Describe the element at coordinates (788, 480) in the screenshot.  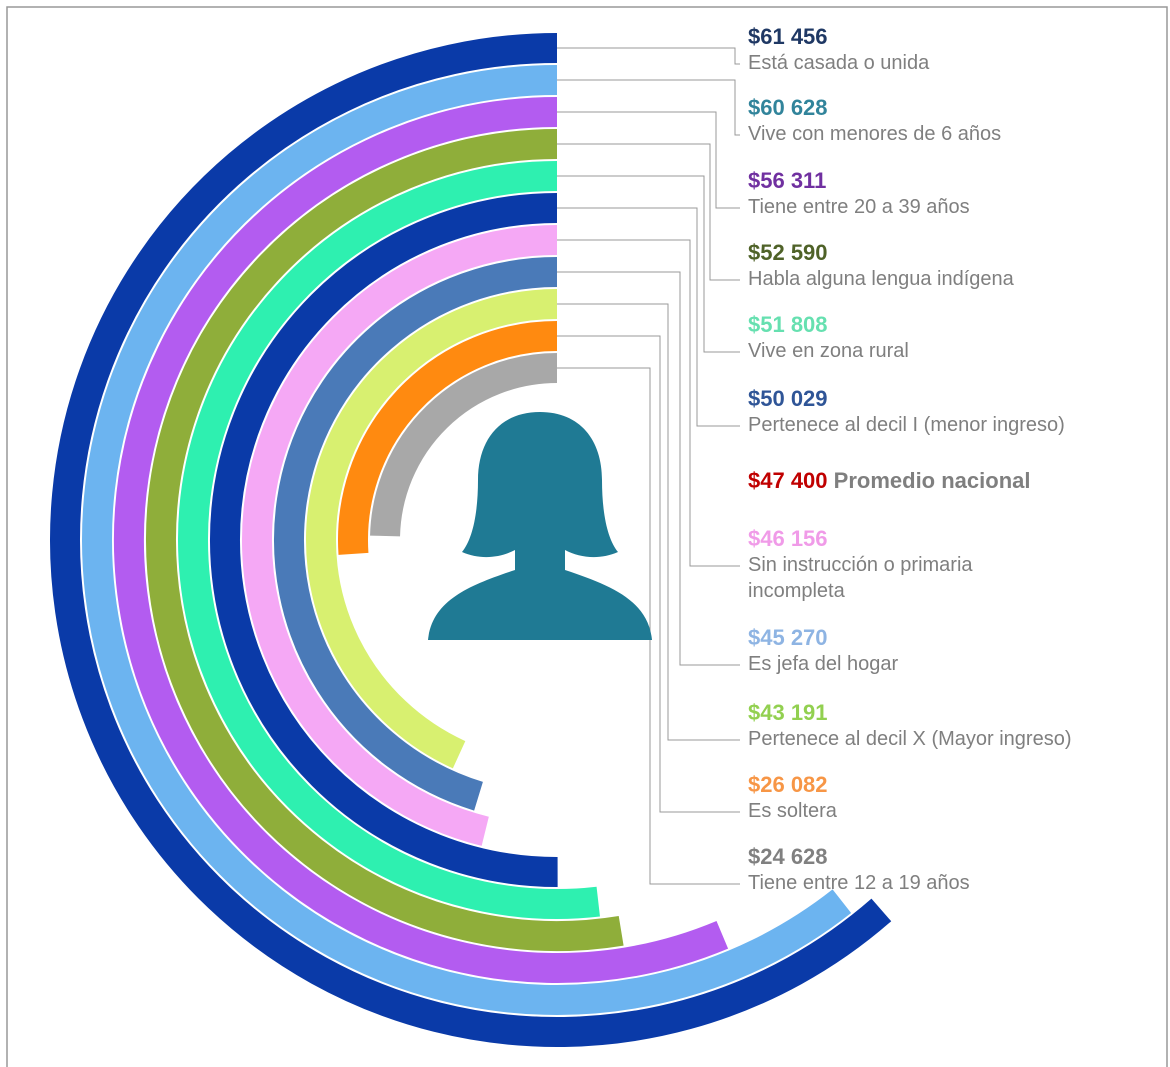
I see `average-value: $47 400` at that location.